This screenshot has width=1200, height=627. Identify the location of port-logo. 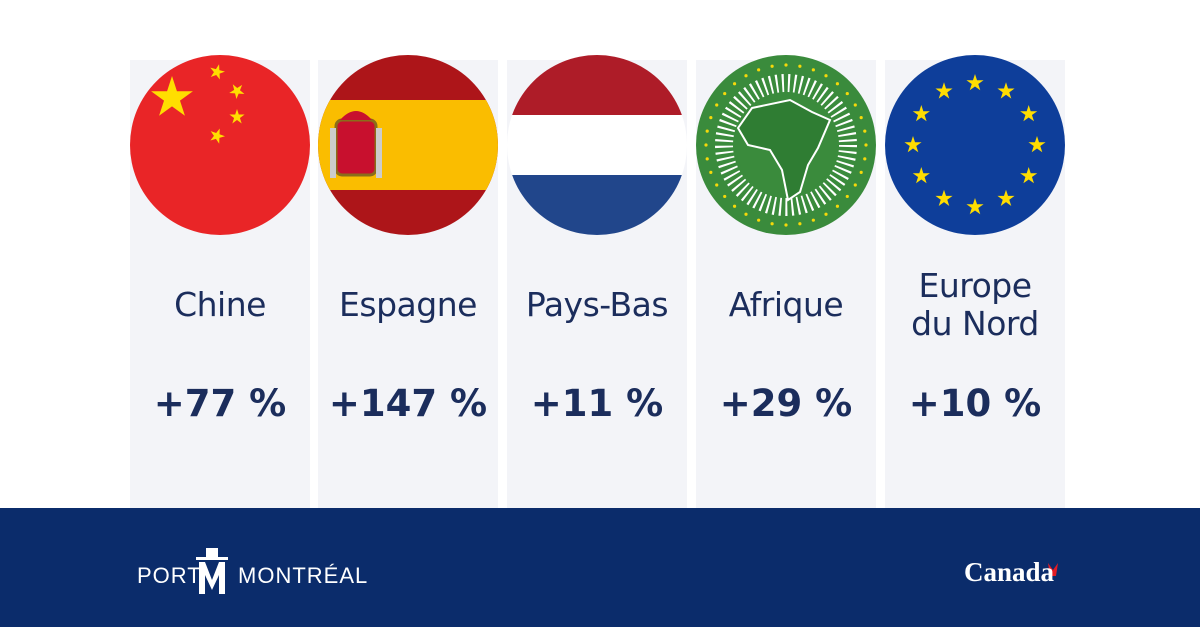
(212, 571).